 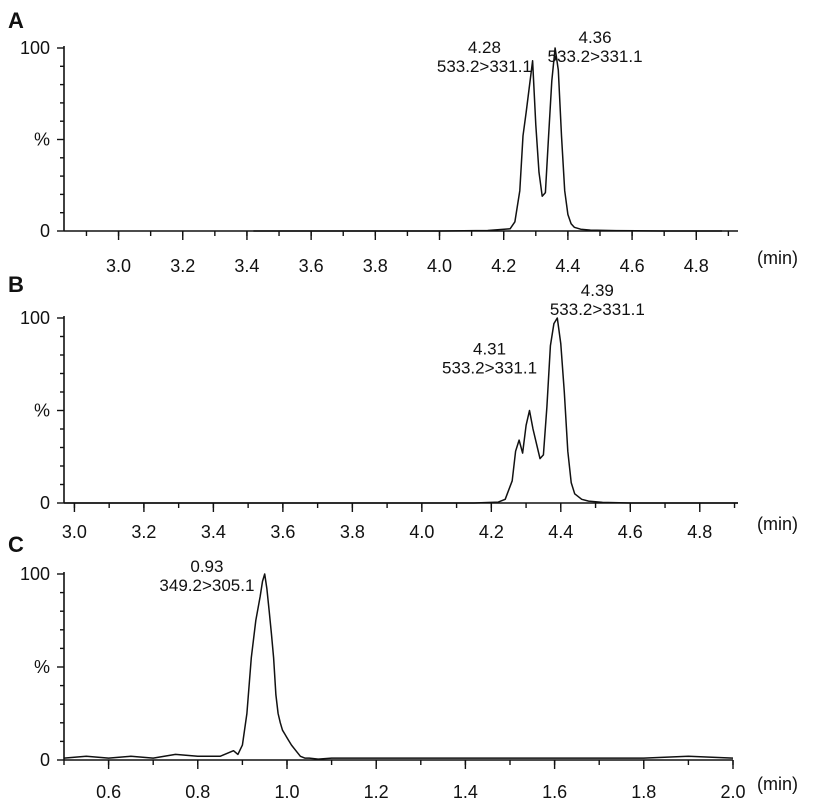 What do you see at coordinates (465, 792) in the screenshot?
I see `x-tick-label: 1.4` at bounding box center [465, 792].